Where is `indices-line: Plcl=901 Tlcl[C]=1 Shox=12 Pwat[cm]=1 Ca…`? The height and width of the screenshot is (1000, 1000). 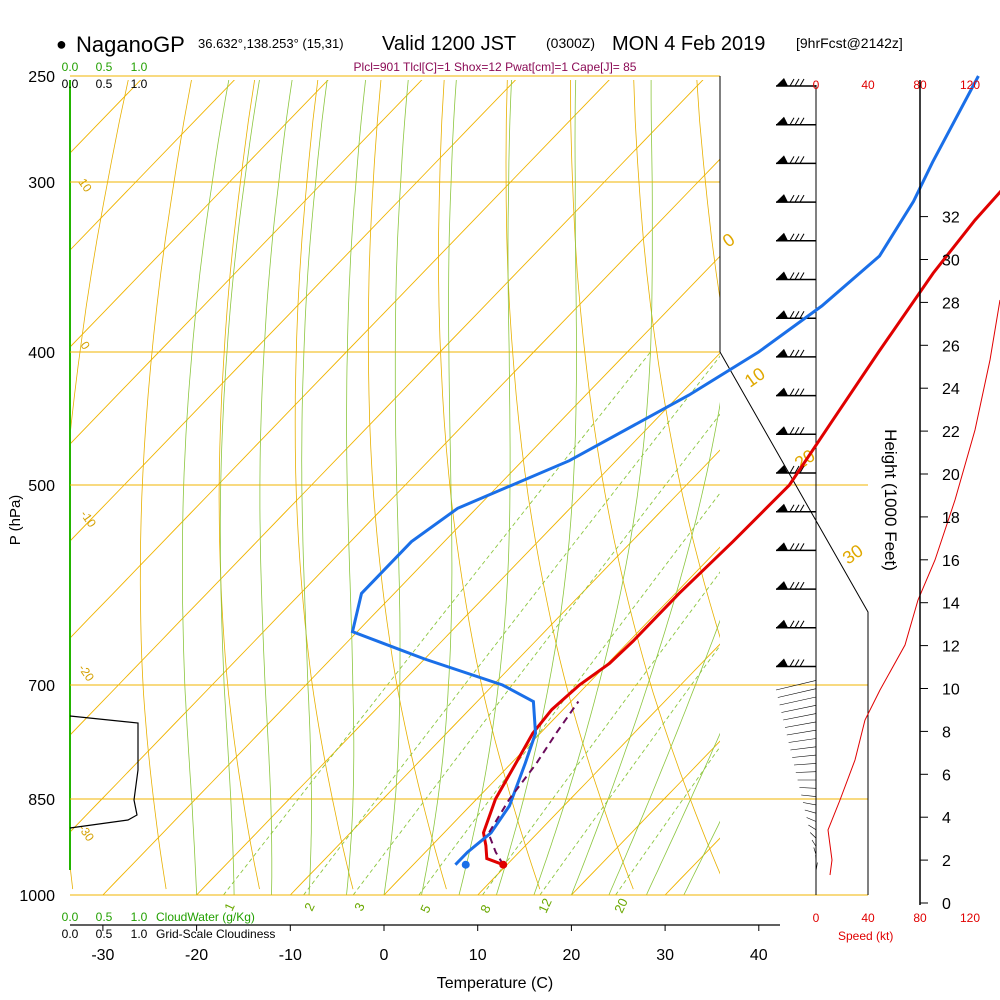 indices-line: Plcl=901 Tlcl[C]=1 Shox=12 Pwat[cm]=1 Ca… is located at coordinates (495, 67).